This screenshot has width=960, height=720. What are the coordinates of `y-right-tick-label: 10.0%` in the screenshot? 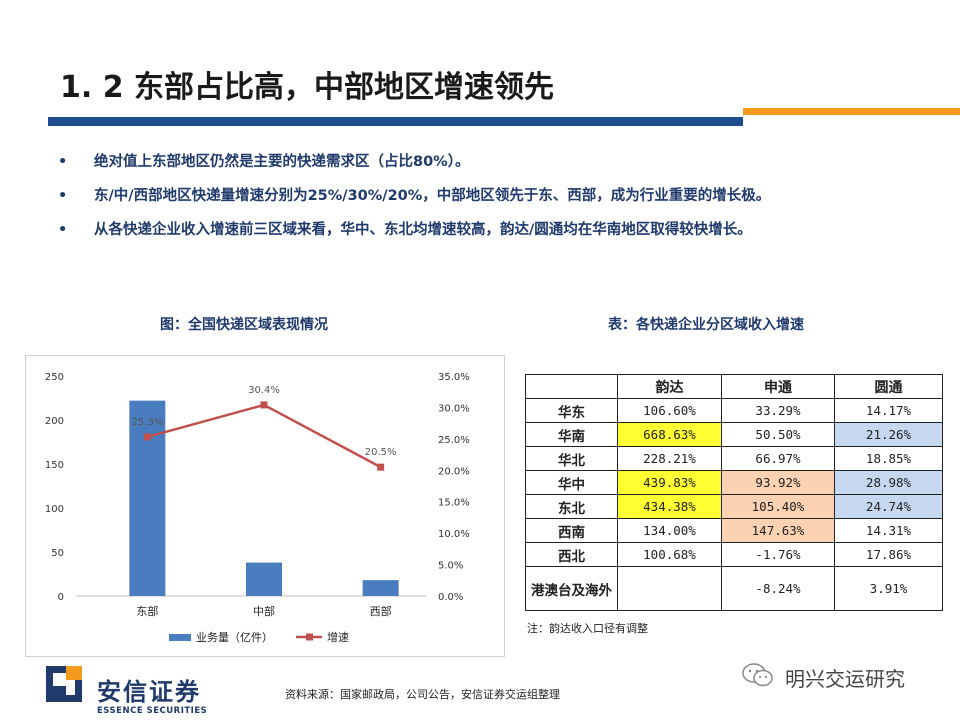 It's located at (454, 534).